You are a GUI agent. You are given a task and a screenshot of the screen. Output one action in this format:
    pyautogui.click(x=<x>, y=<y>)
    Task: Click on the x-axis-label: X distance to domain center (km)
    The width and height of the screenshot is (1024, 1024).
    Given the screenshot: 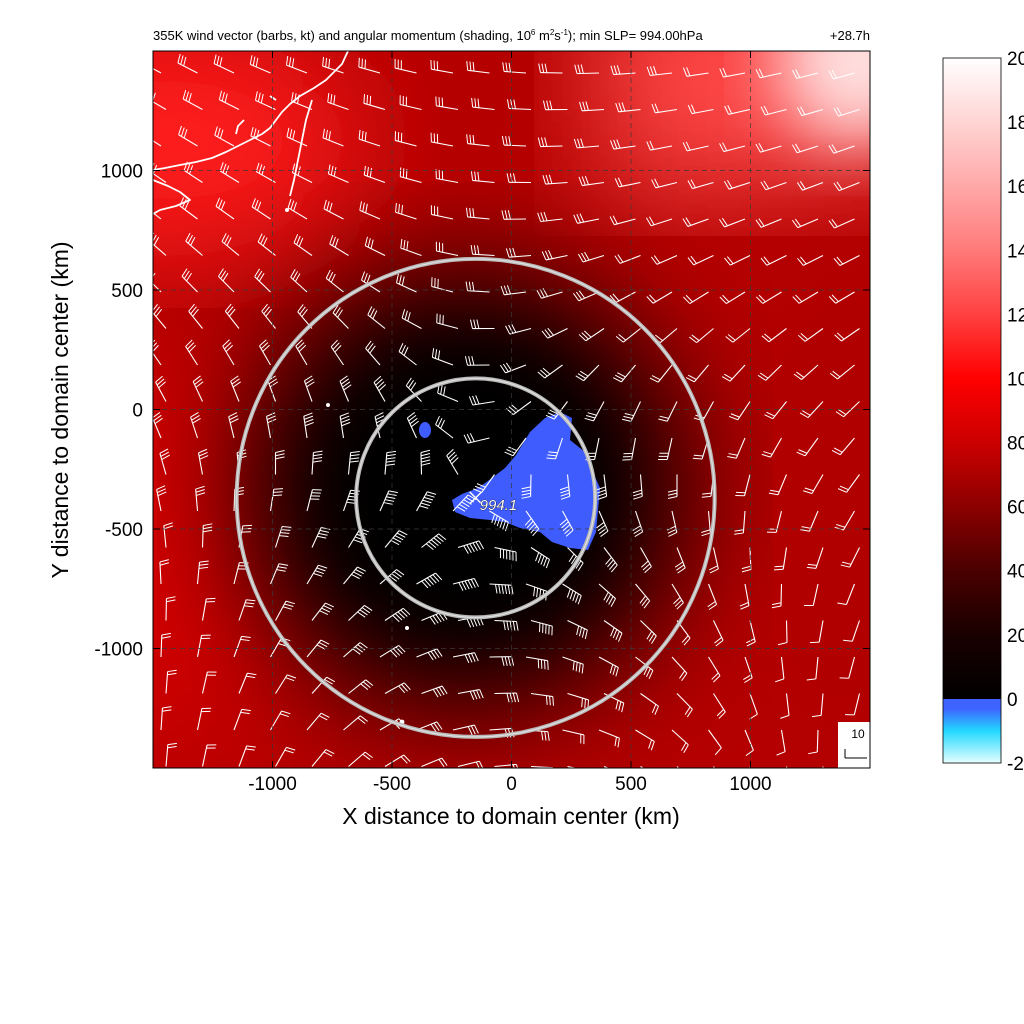 What is the action you would take?
    pyautogui.click(x=510, y=816)
    